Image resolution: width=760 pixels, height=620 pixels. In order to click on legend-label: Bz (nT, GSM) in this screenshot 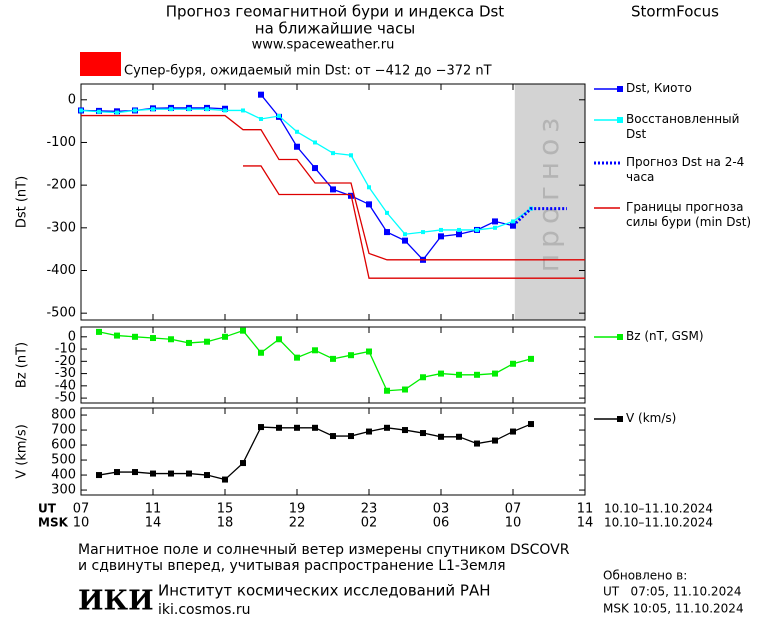, I will do `click(665, 336)`.